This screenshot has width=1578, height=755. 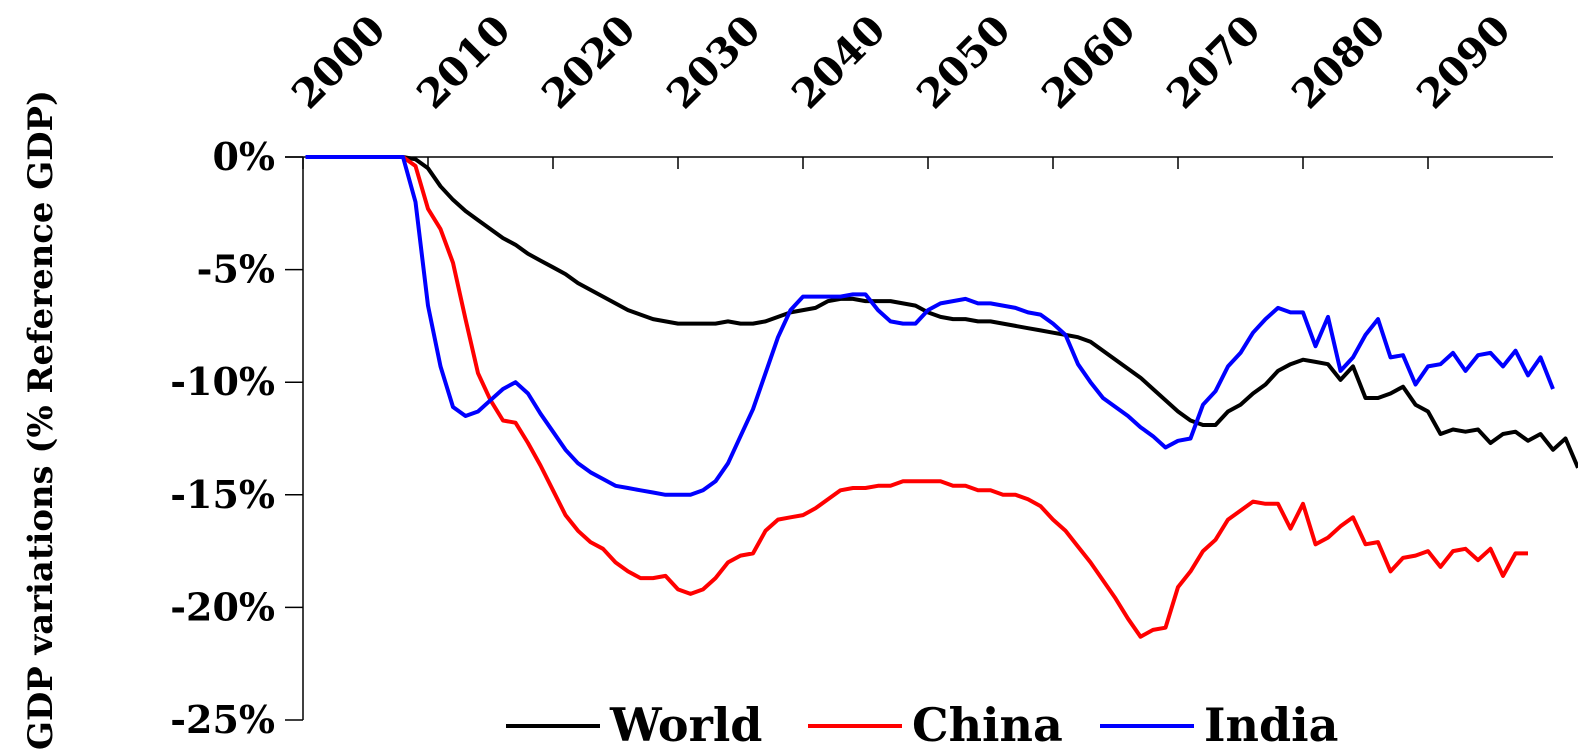 What do you see at coordinates (222, 606) in the screenshot?
I see `y-tick-label: -20%` at bounding box center [222, 606].